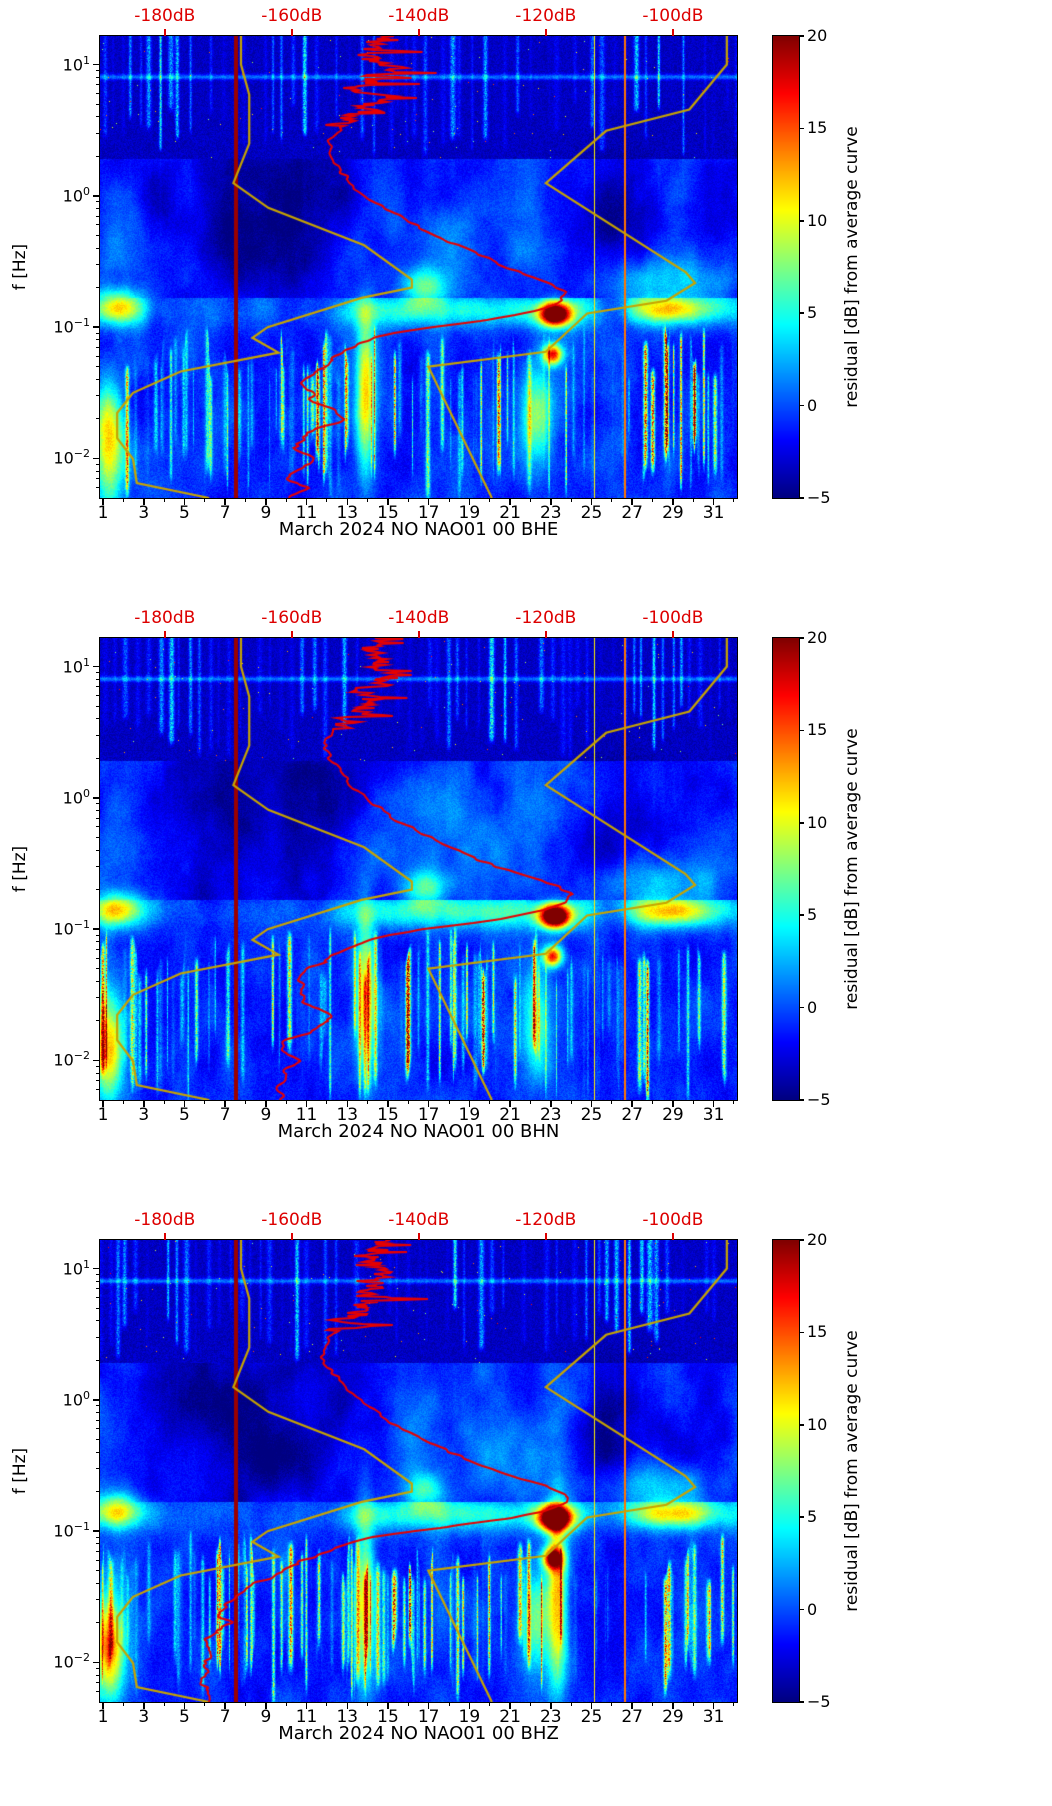  What do you see at coordinates (812, 1609) in the screenshot?
I see `colorbar-tick-label: 0` at bounding box center [812, 1609].